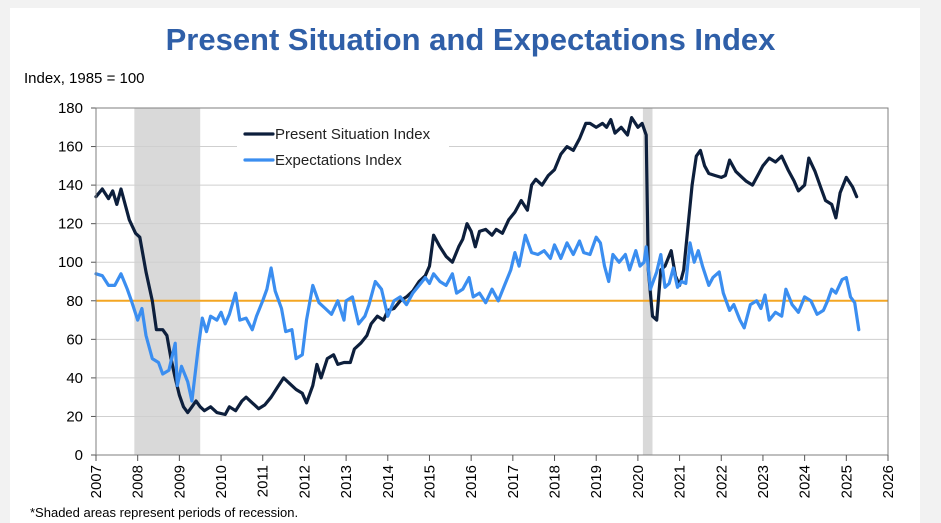  I want to click on y-tick-label: 60, so click(74, 339).